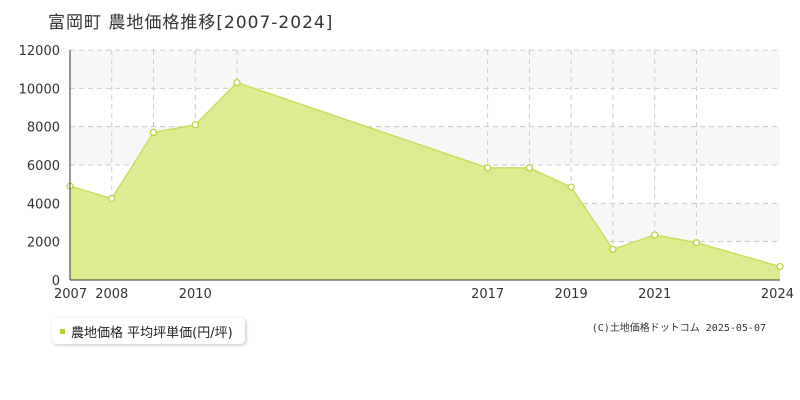 Image resolution: width=800 pixels, height=400 pixels. What do you see at coordinates (654, 293) in the screenshot?
I see `x-tick-label: 2021` at bounding box center [654, 293].